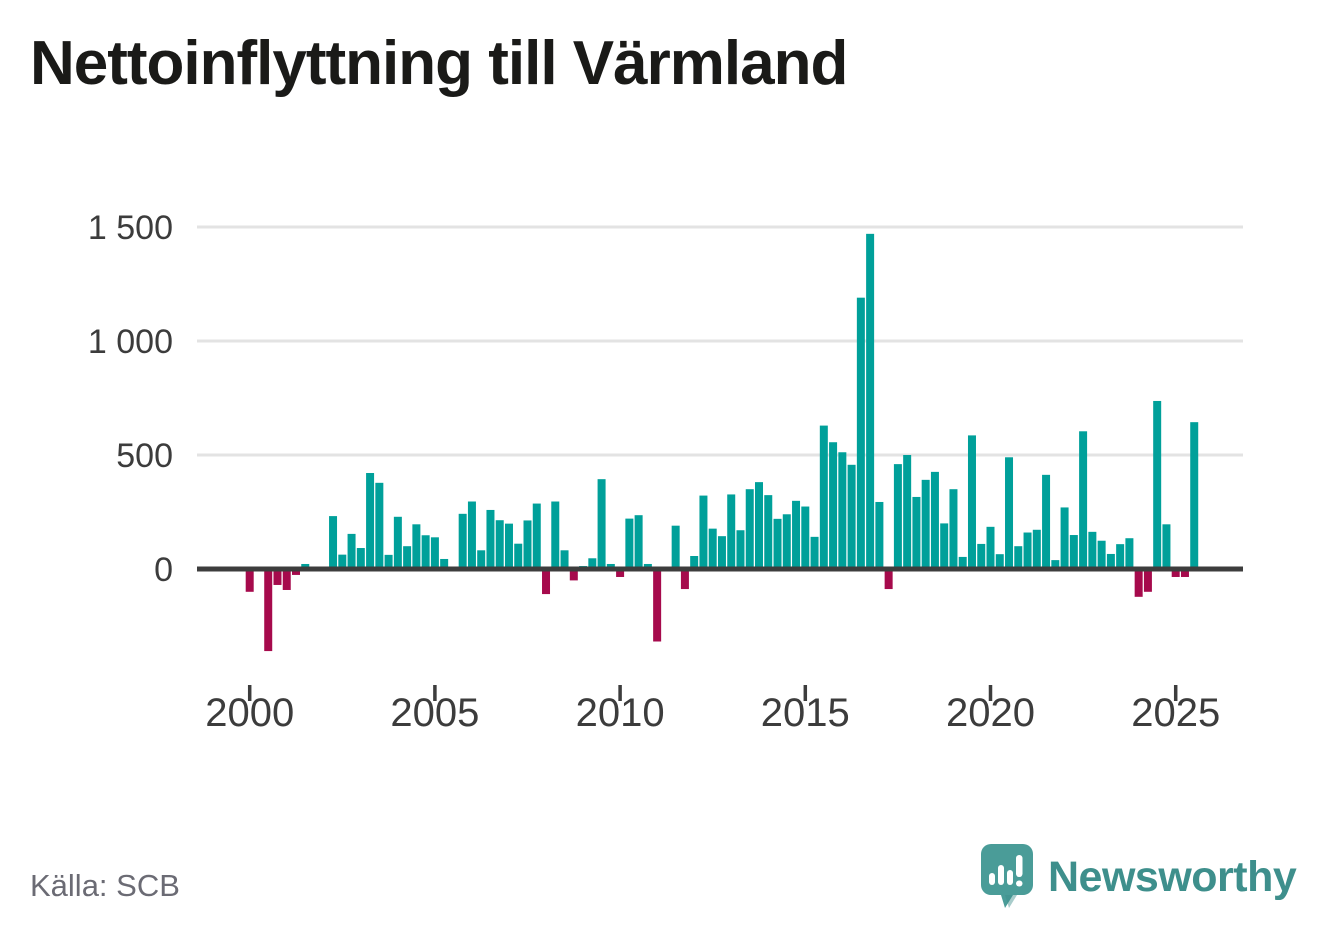  Describe the element at coordinates (249, 693) in the screenshot. I see `x-tick-2000` at that location.